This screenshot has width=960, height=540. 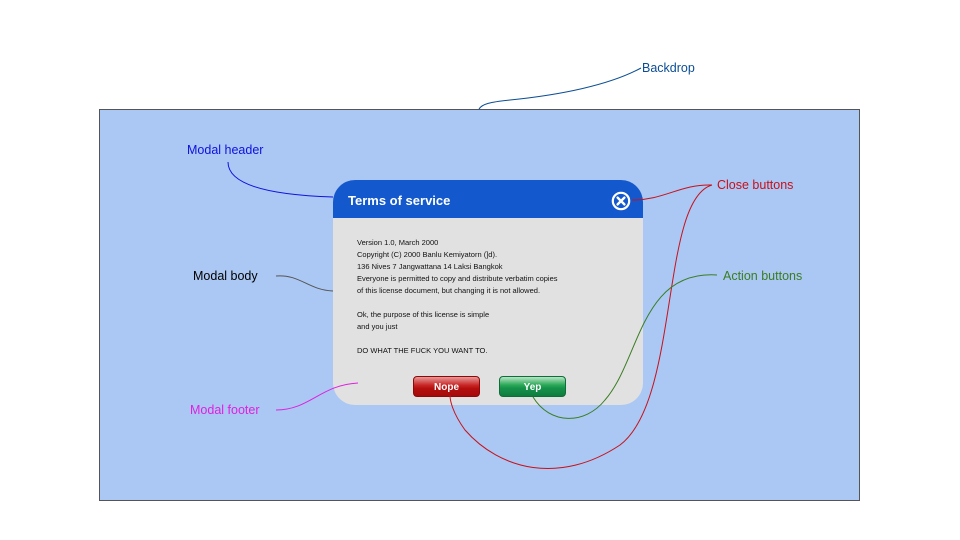 What do you see at coordinates (488, 199) in the screenshot?
I see `modal-header: Terms of service` at bounding box center [488, 199].